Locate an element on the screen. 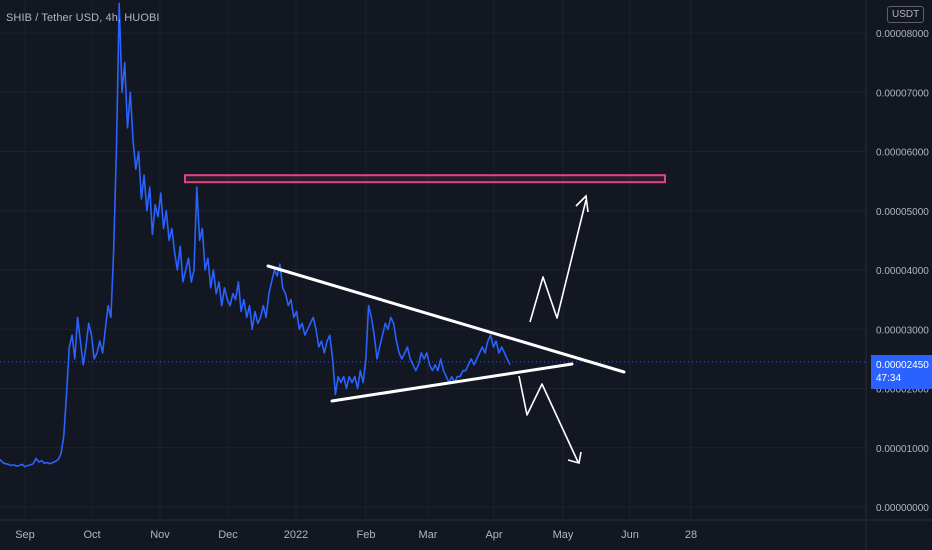 This screenshot has height=550, width=932. price-tick-label: 0.00001000 is located at coordinates (902, 449).